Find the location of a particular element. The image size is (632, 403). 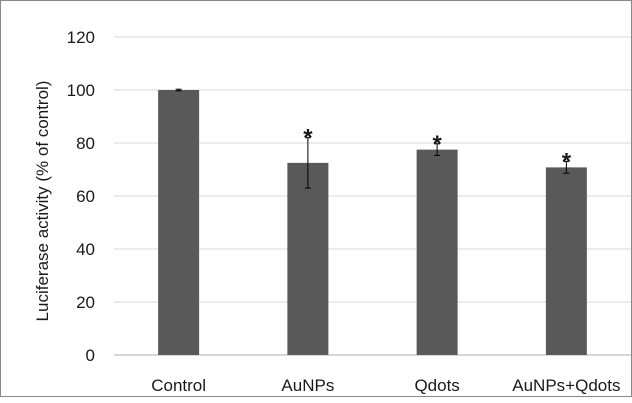

y-tick-label: 80 is located at coordinates (85, 143).